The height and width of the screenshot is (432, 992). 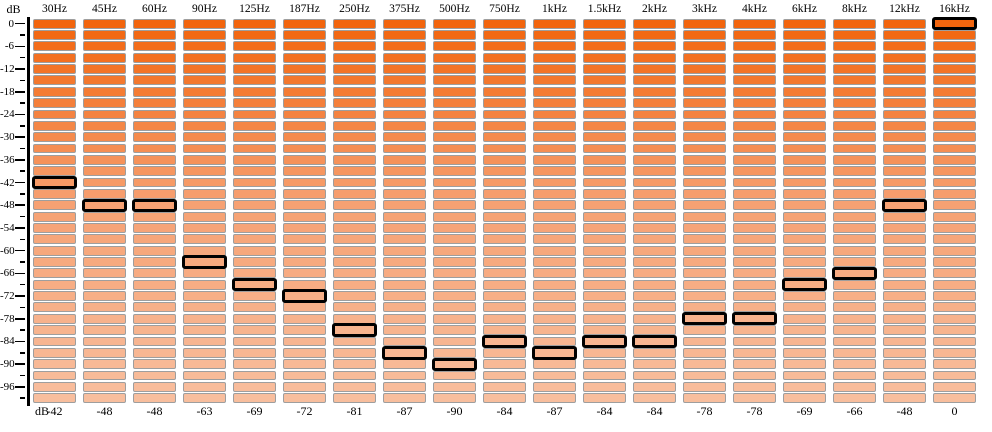 I want to click on eq-slider-250Hz, so click(x=354, y=216).